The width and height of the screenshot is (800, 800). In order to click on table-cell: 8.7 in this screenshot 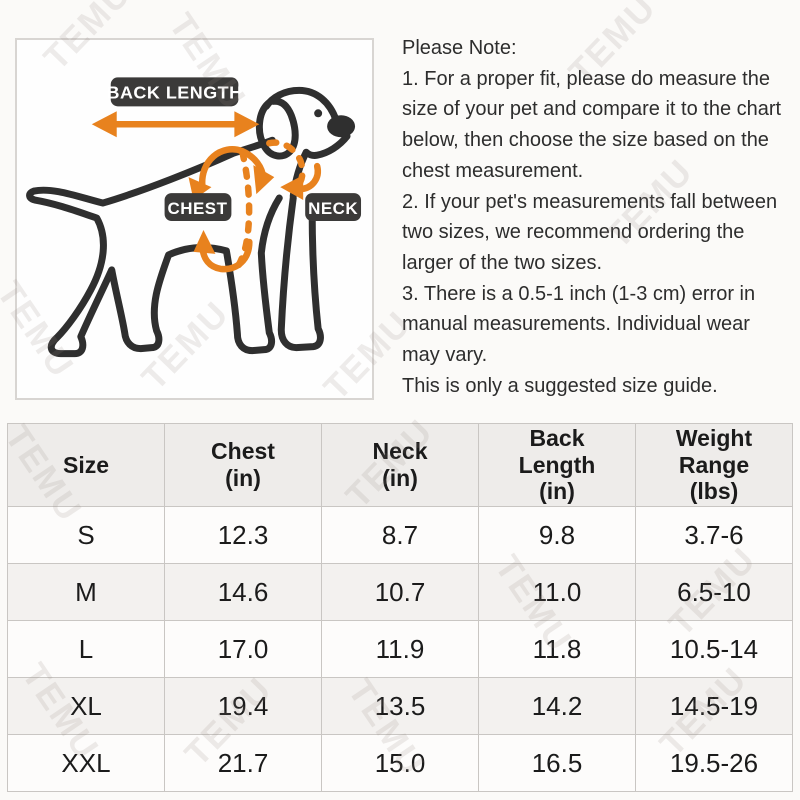, I will do `click(400, 535)`.